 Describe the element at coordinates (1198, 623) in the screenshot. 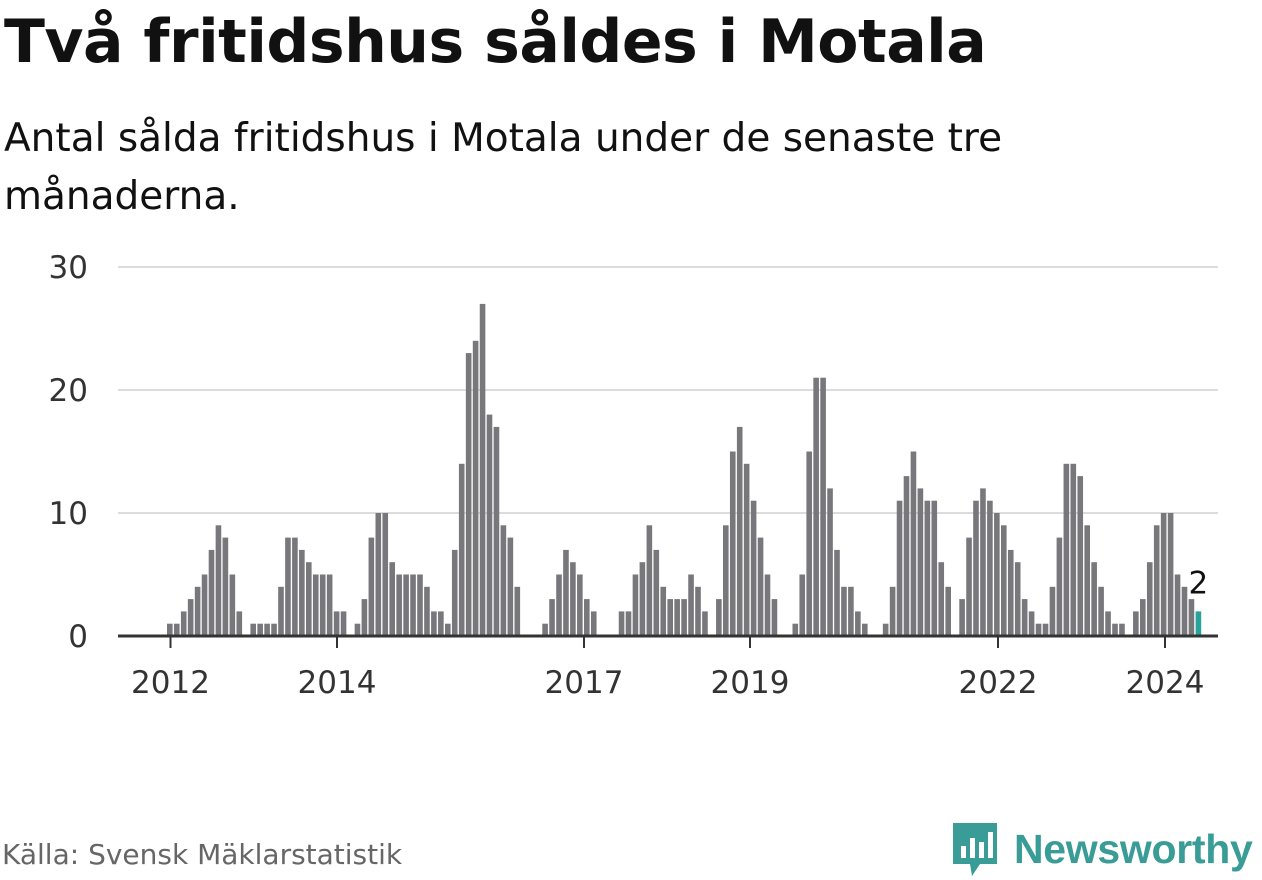

I see `highlight-bar` at that location.